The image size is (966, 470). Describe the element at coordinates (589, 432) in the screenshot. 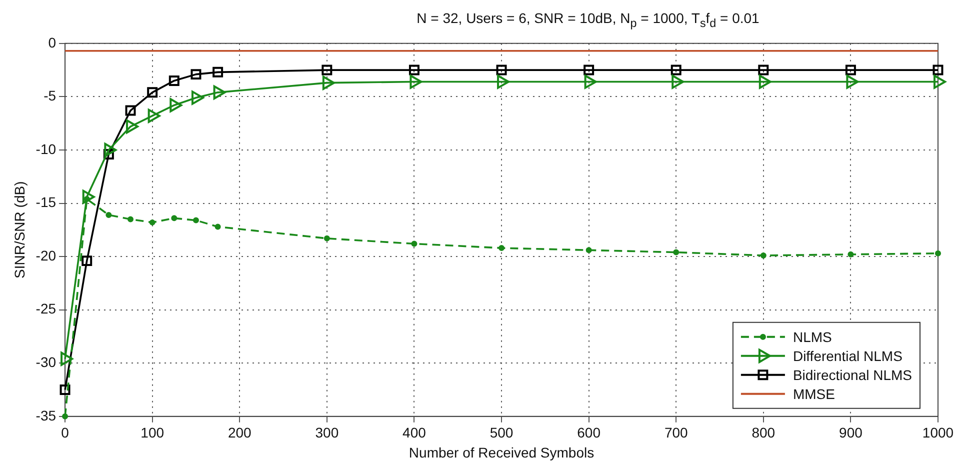

I see `x-tick-label: 600` at that location.